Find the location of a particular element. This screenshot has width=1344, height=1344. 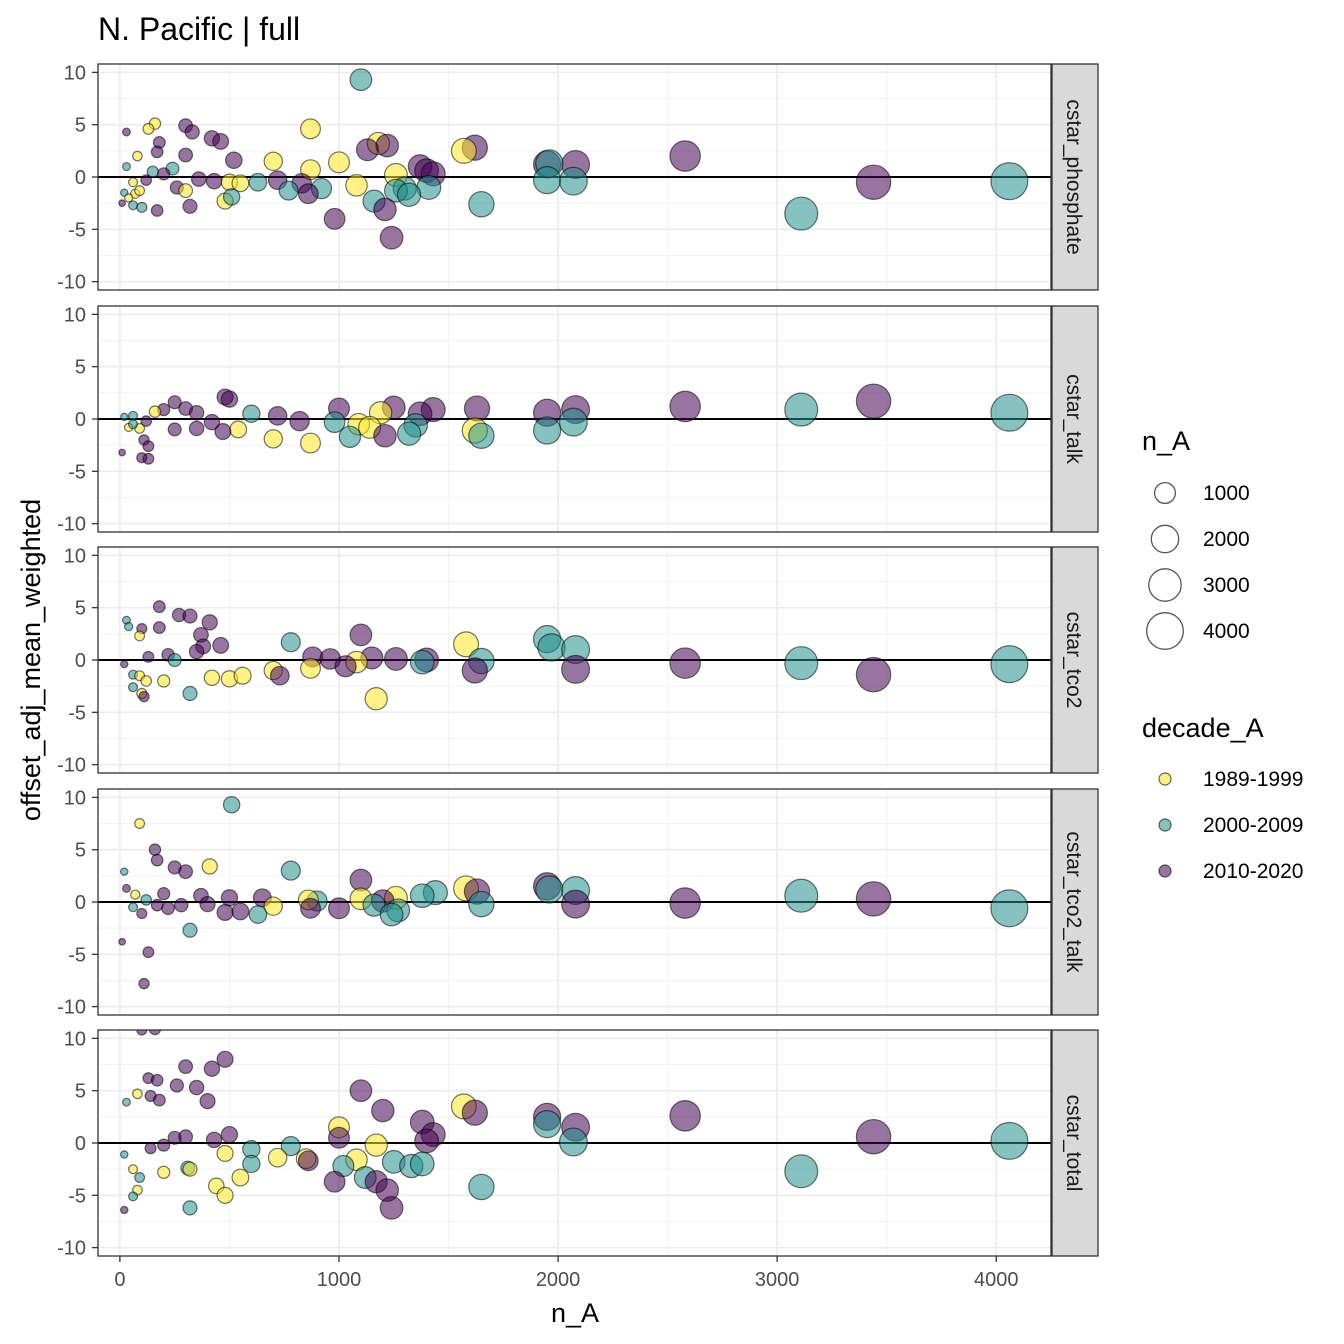

y-tick-label: 0 is located at coordinates (80, 420).